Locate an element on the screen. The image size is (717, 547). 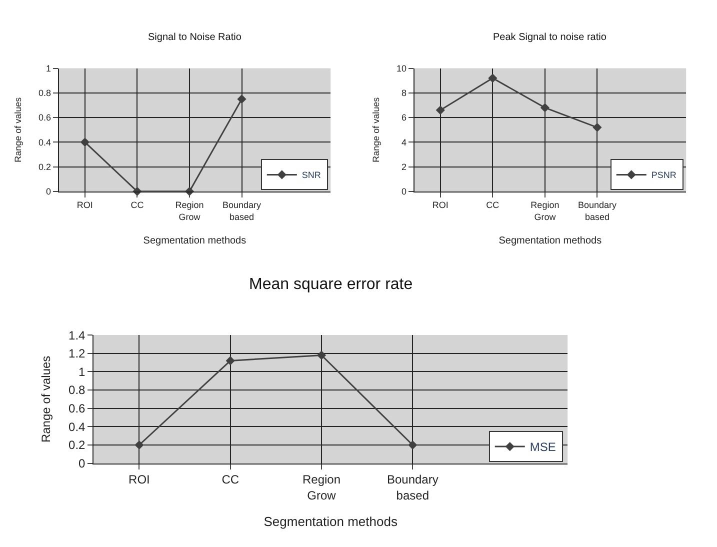
legend-label: SNR is located at coordinates (312, 175).